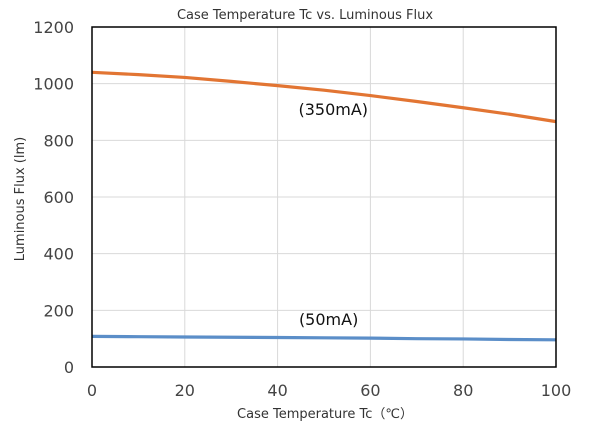 This screenshot has width=591, height=428. I want to click on y-tick-label: 400, so click(58, 254).